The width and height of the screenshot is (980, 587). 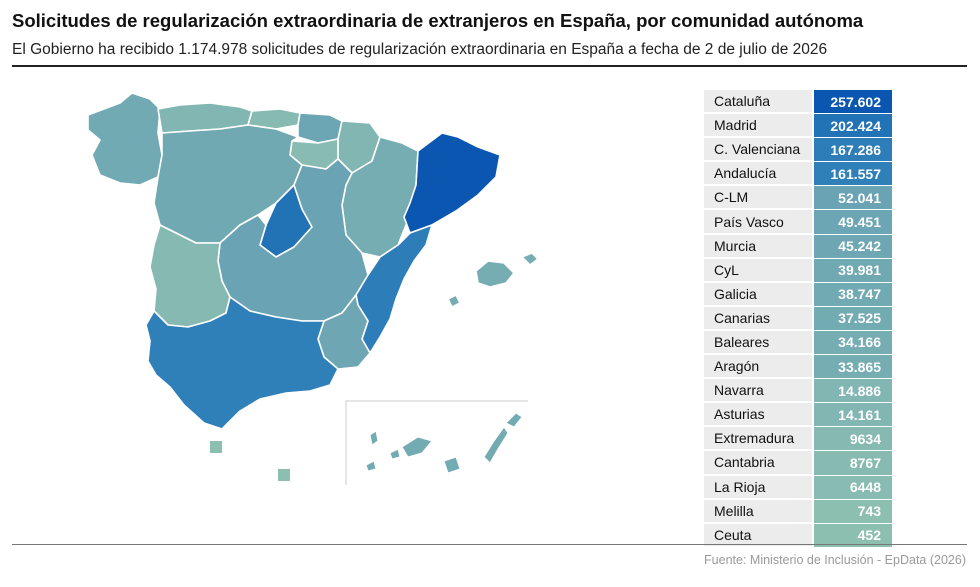 I want to click on table-row: Asturias 14.161, so click(x=799, y=415).